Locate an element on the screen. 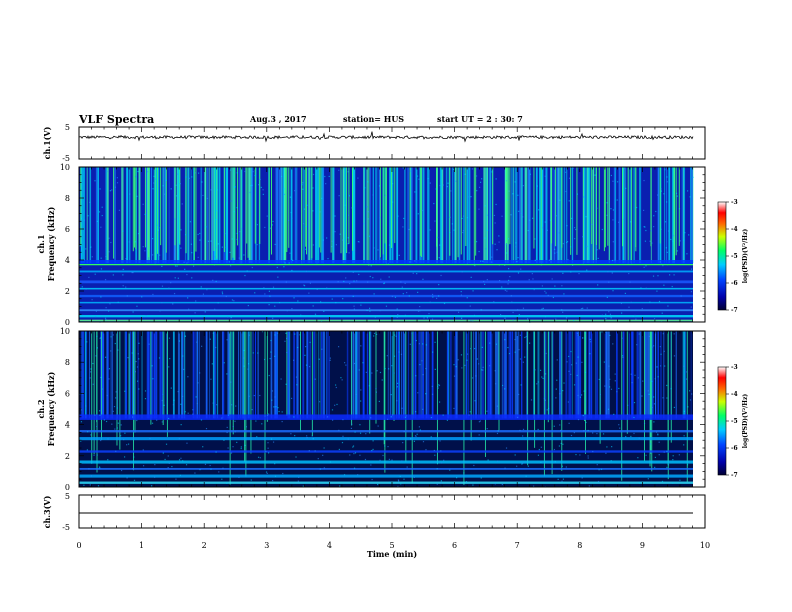 Image resolution: width=792 pixels, height=612 pixels. ch2-colorbar-label: log(PSD)(V²/Hz) is located at coordinates (745, 421).